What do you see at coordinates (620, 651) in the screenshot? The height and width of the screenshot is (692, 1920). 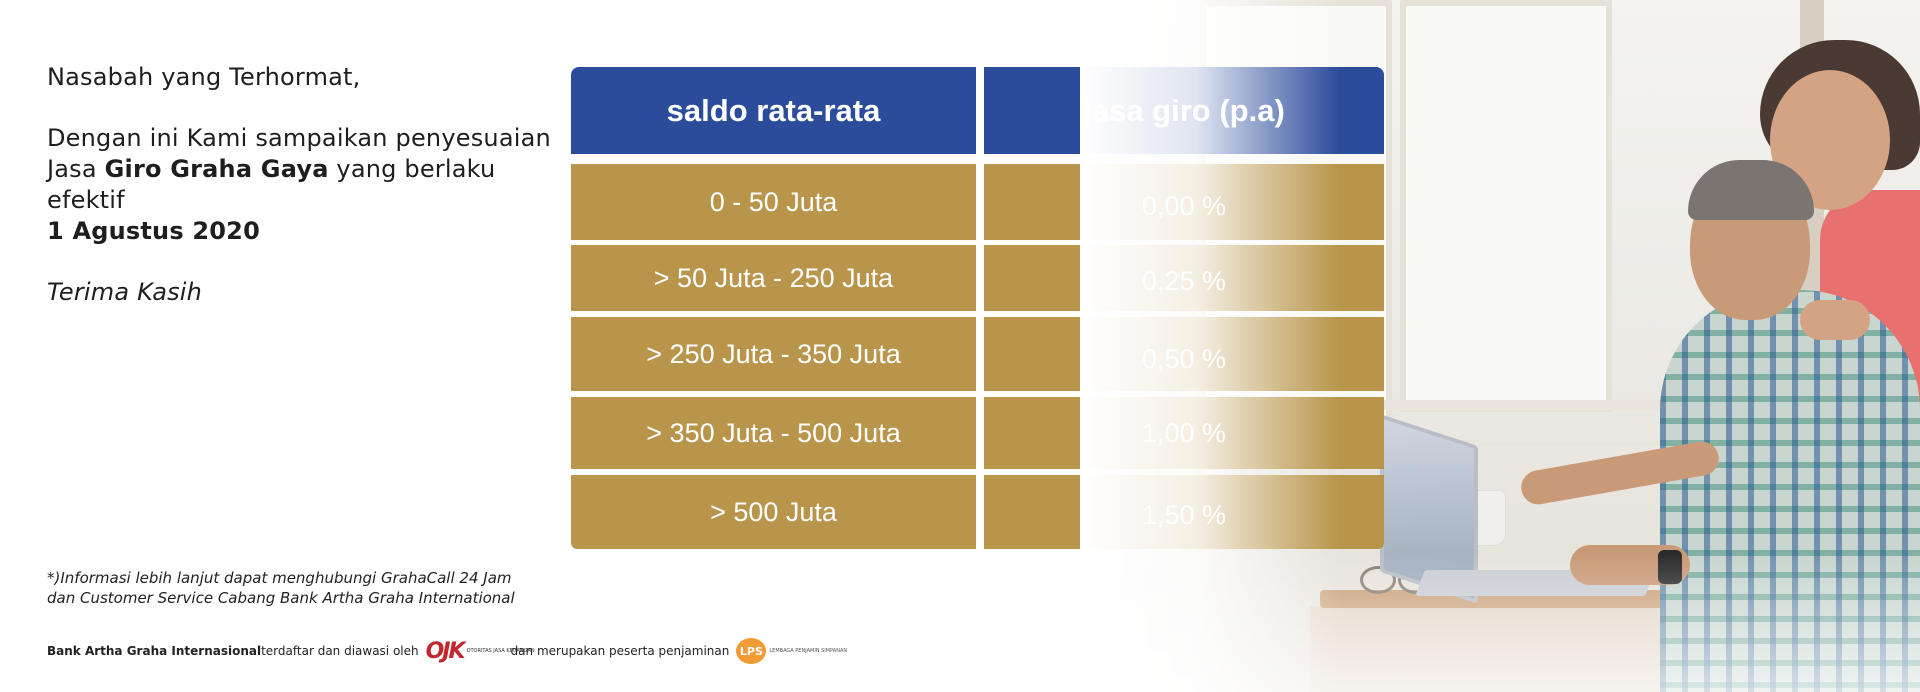 I see `footer-text-2: dan merupakan peserta penjaminan` at bounding box center [620, 651].